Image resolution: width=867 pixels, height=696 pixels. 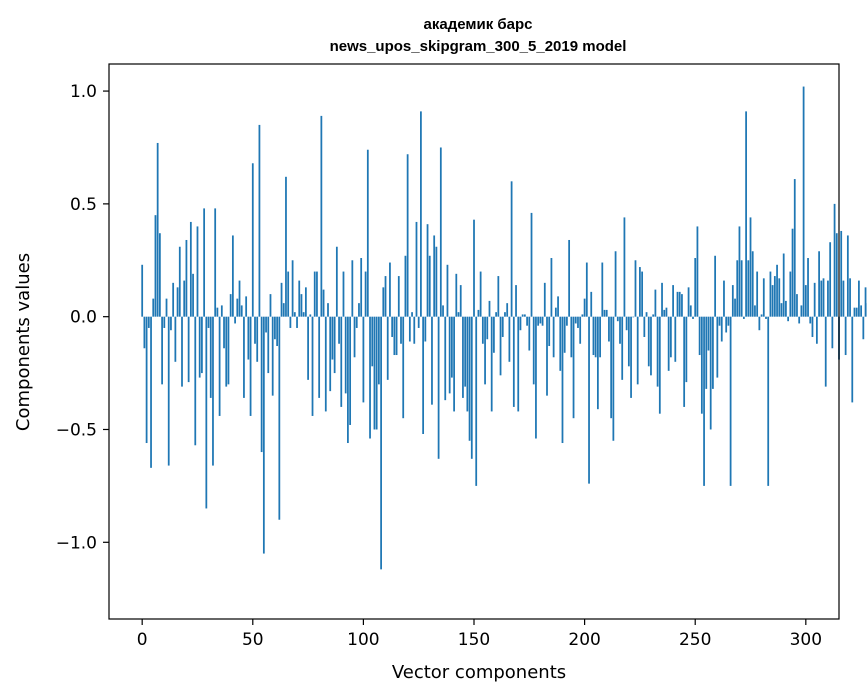 What do you see at coordinates (363, 640) in the screenshot?
I see `x-tick-label: 100` at bounding box center [363, 640].